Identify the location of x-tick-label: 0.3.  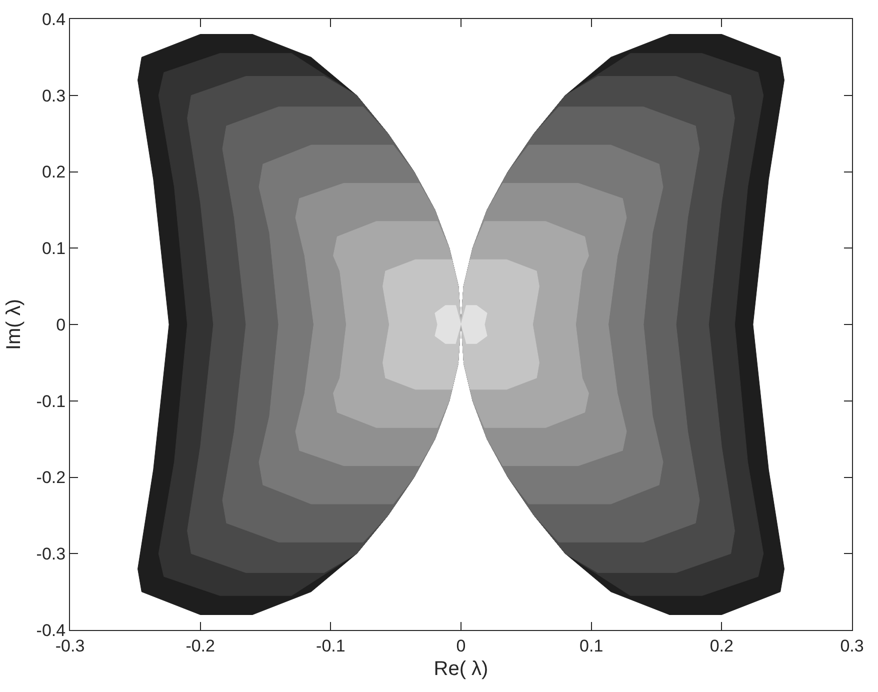
(852, 646).